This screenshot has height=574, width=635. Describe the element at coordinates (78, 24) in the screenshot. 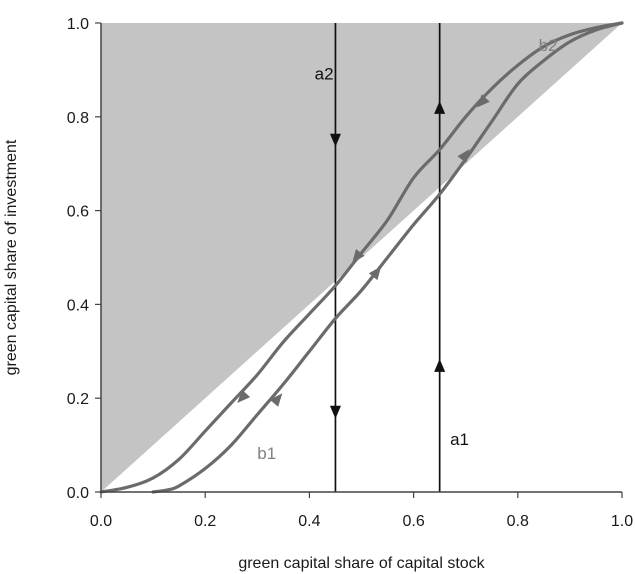

I see `y-tick-label: 1.0` at that location.